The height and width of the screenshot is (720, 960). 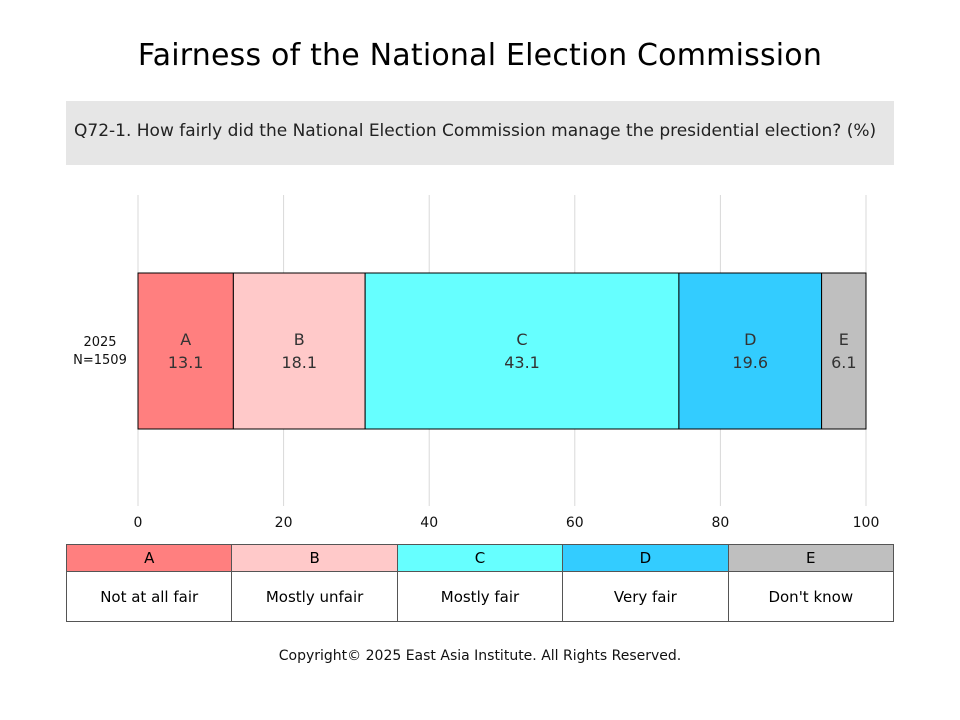 I want to click on bar-segment-d, so click(x=750, y=351).